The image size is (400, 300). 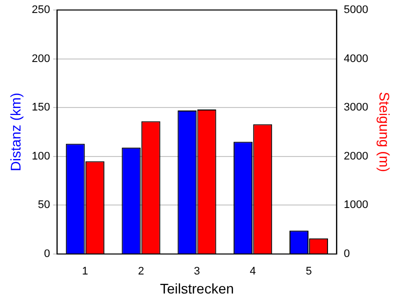 I want to click on y2-axis-title: Steigung (m), so click(x=384, y=132).